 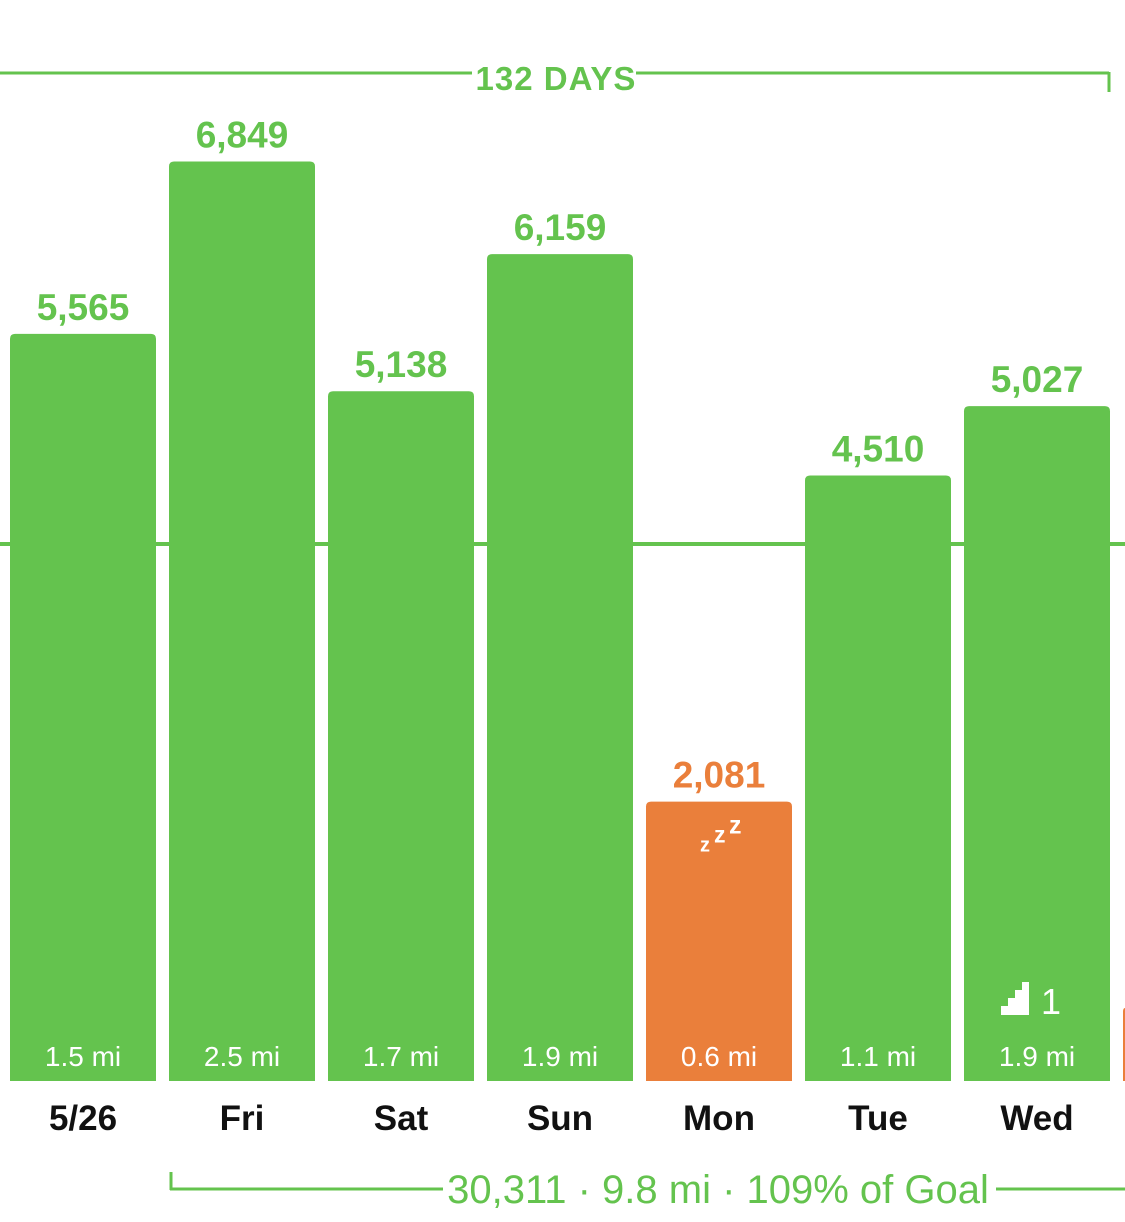 What do you see at coordinates (242, 1118) in the screenshot?
I see `day-label: Fri` at bounding box center [242, 1118].